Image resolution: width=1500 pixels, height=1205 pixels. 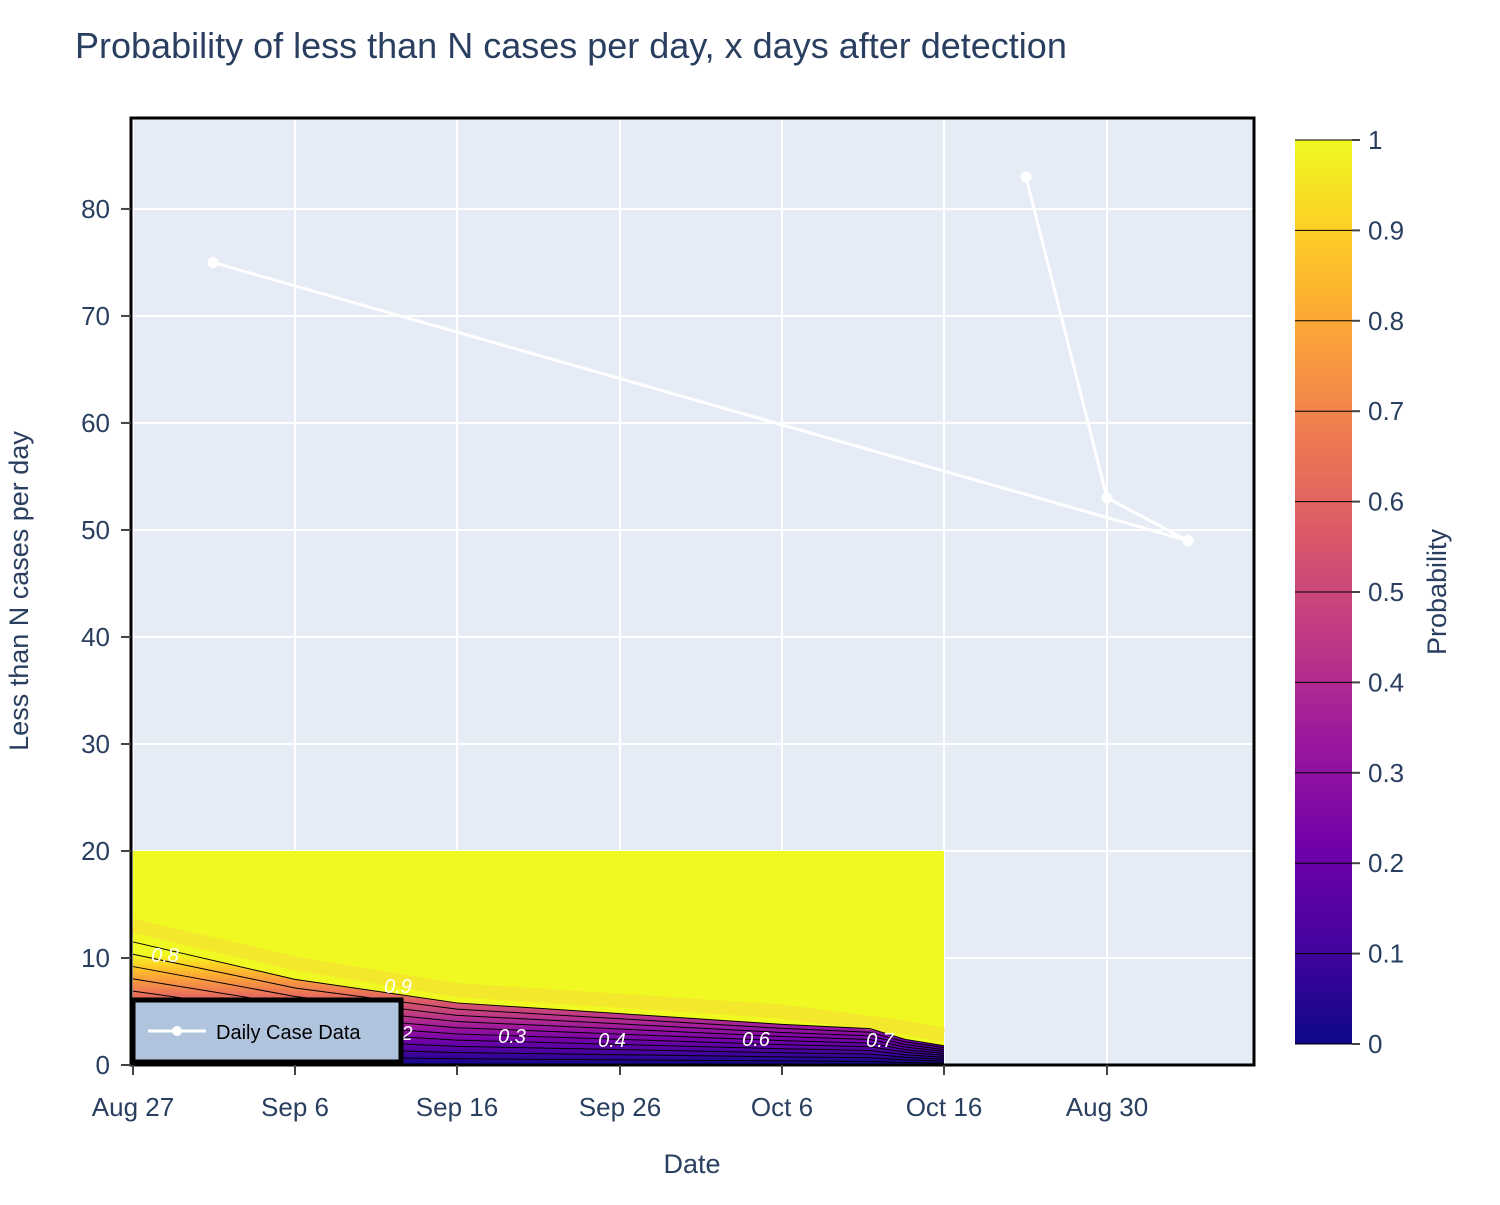 I want to click on contour-label: 0.3, so click(x=512, y=1037).